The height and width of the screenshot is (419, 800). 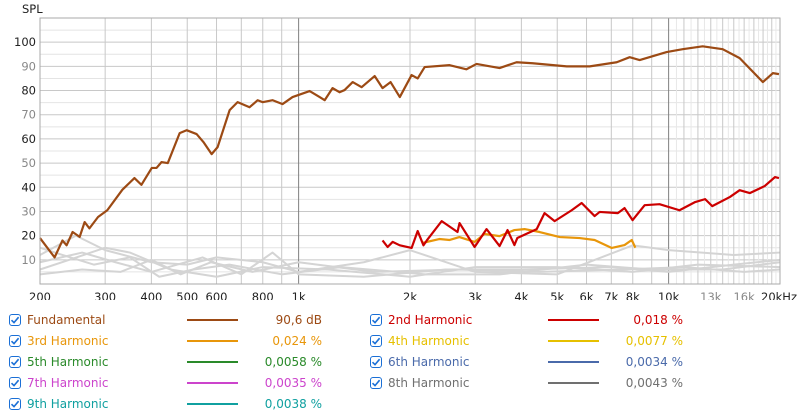 What do you see at coordinates (151, 295) in the screenshot?
I see `x-tick-label: 400` at bounding box center [151, 295].